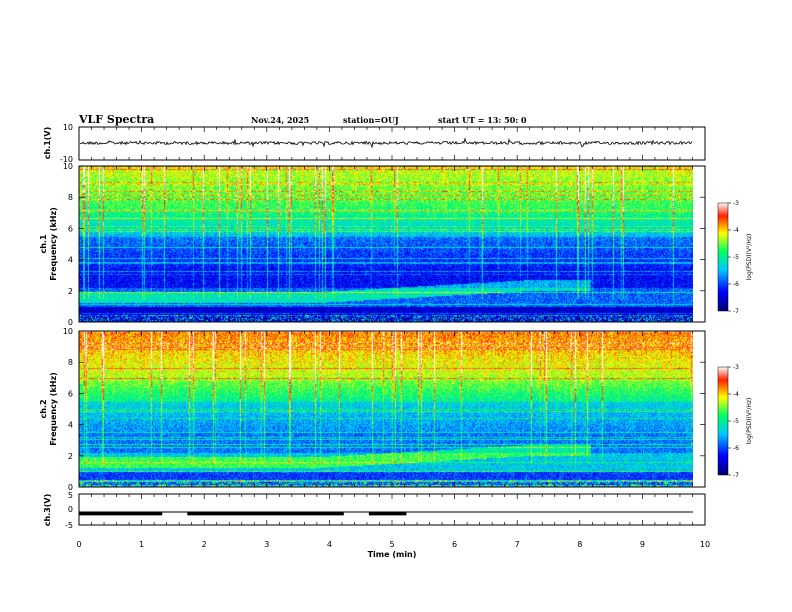  I want to click on ch2-spec-ylabel: Frequency (kHz), so click(53, 409).